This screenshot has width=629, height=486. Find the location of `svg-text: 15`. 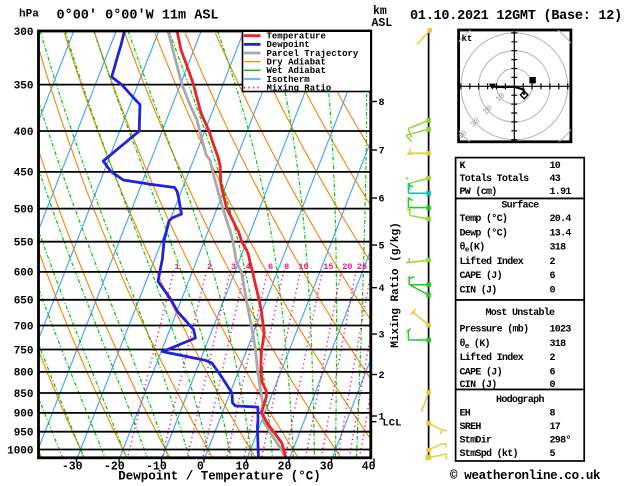

svg-text: 15 is located at coordinates (328, 267).